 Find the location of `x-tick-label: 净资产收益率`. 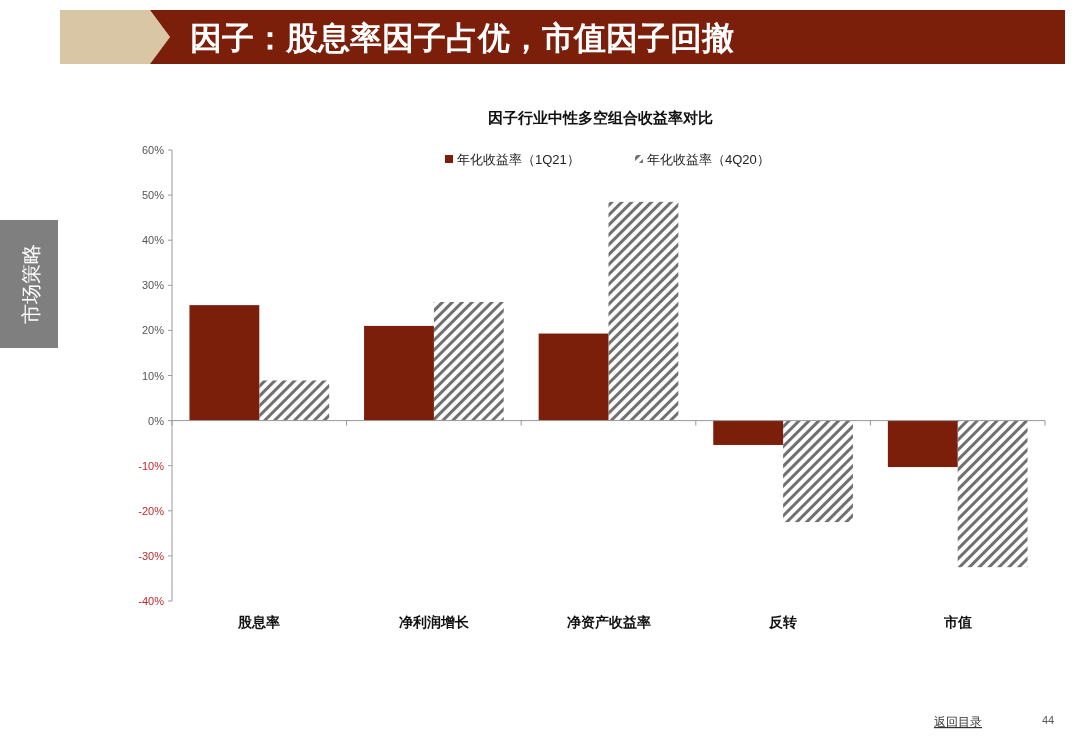

x-tick-label: 净资产收益率 is located at coordinates (608, 622).